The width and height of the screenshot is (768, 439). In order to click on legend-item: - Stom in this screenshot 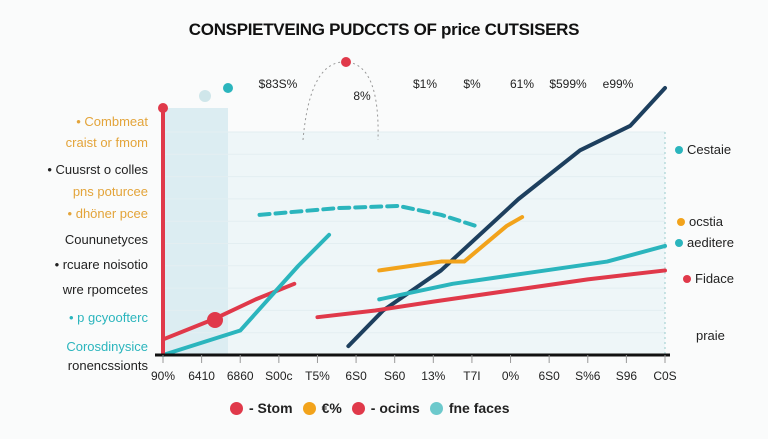, I will do `click(261, 408)`.